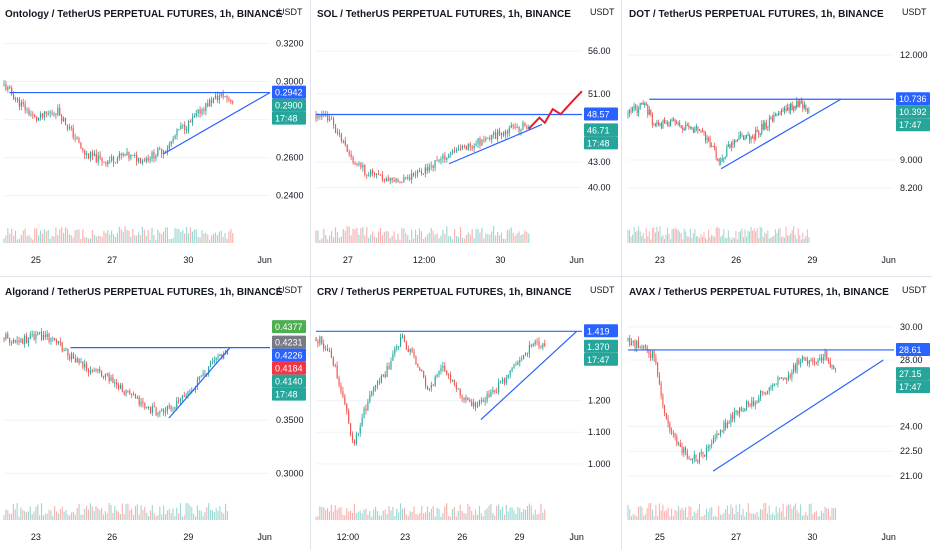 The image size is (932, 551). Describe the element at coordinates (660, 537) in the screenshot. I see `x-tick-label: 25` at that location.